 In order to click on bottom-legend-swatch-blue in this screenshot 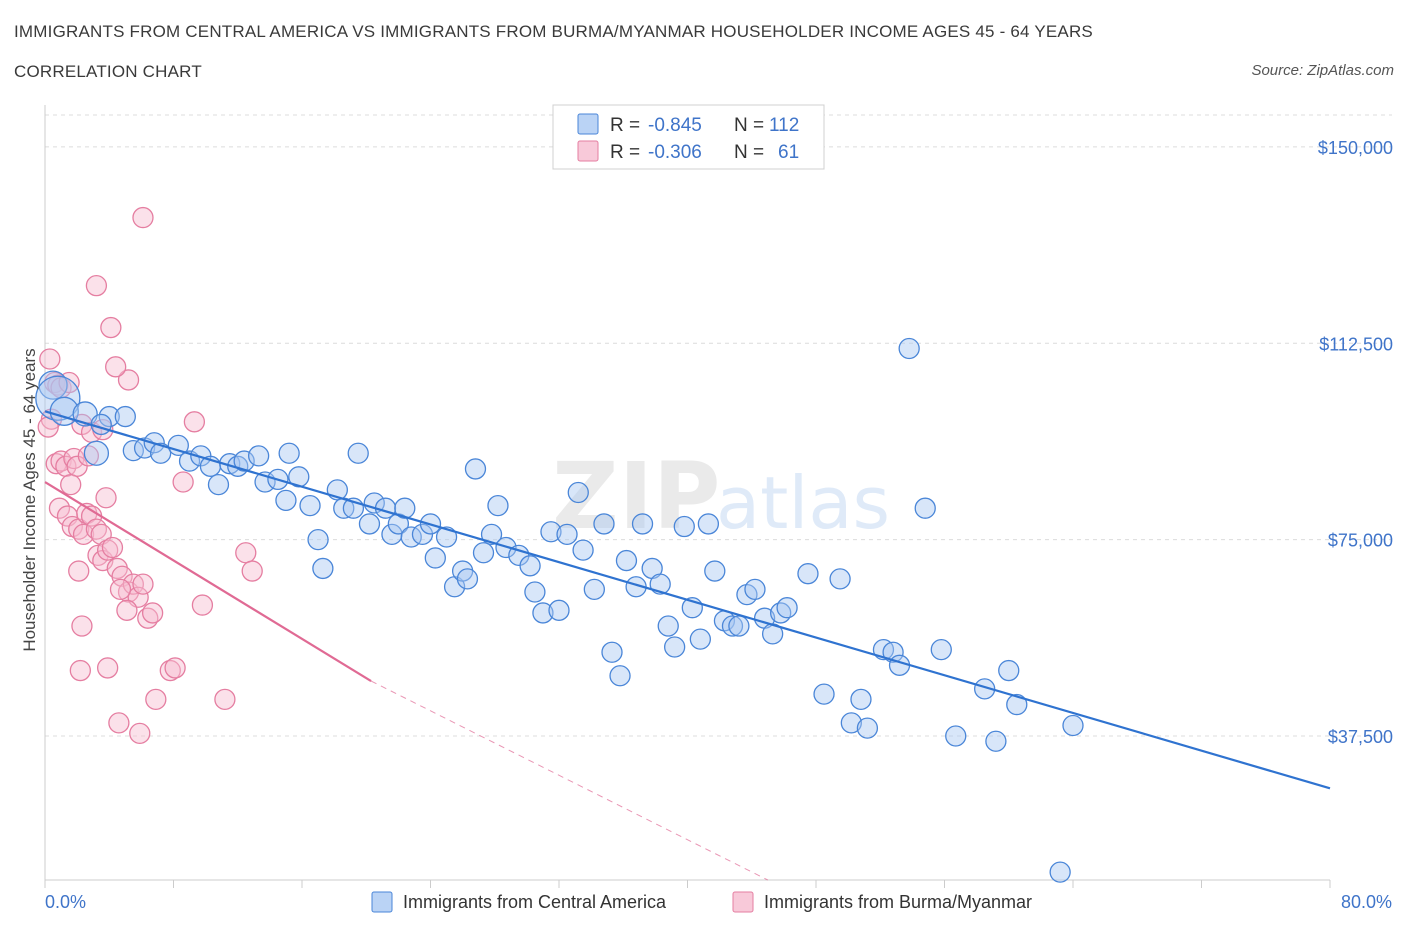, I will do `click(382, 902)`.